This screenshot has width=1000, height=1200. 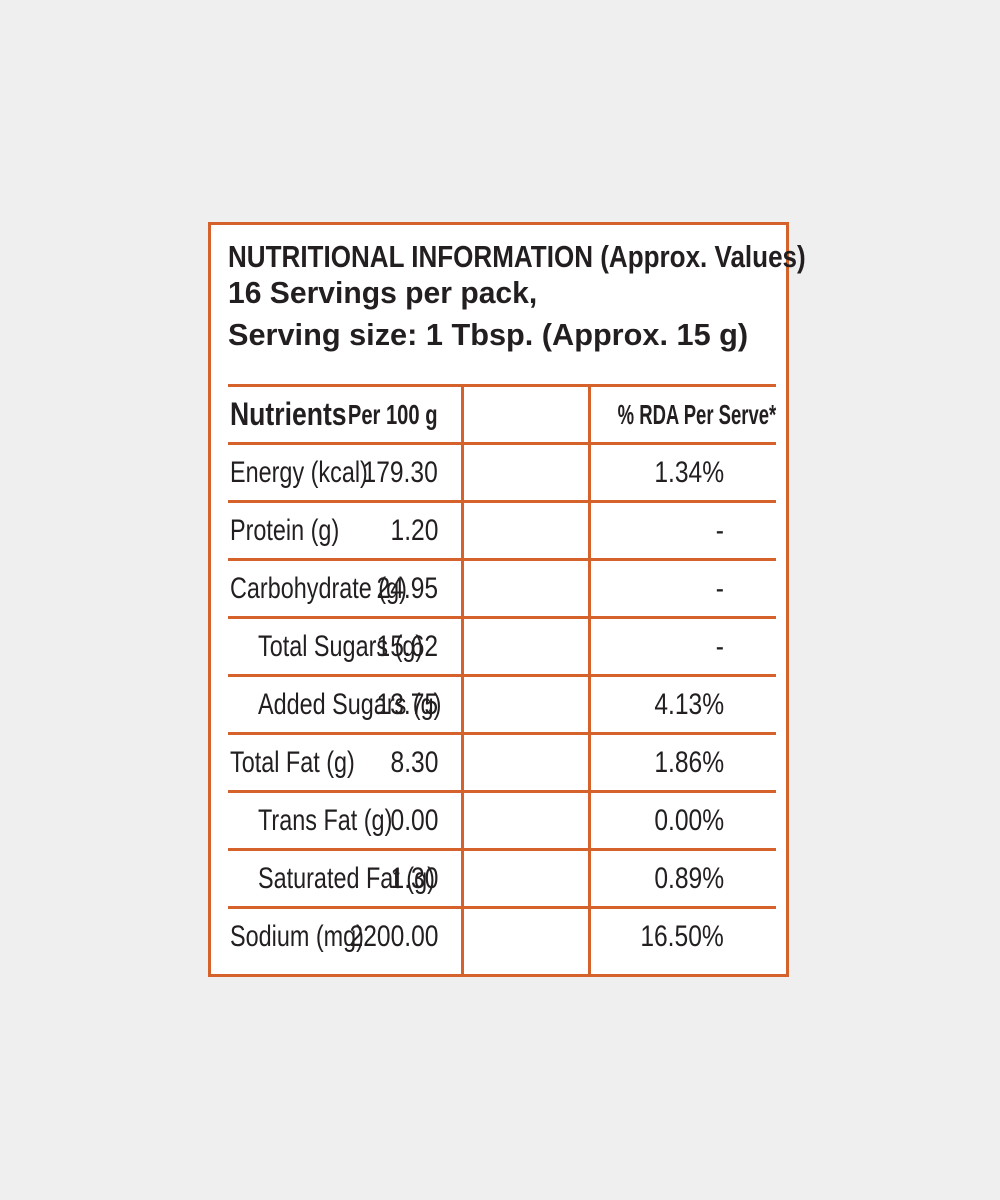 I want to click on per-100g-value: 1.20, so click(x=414, y=530).